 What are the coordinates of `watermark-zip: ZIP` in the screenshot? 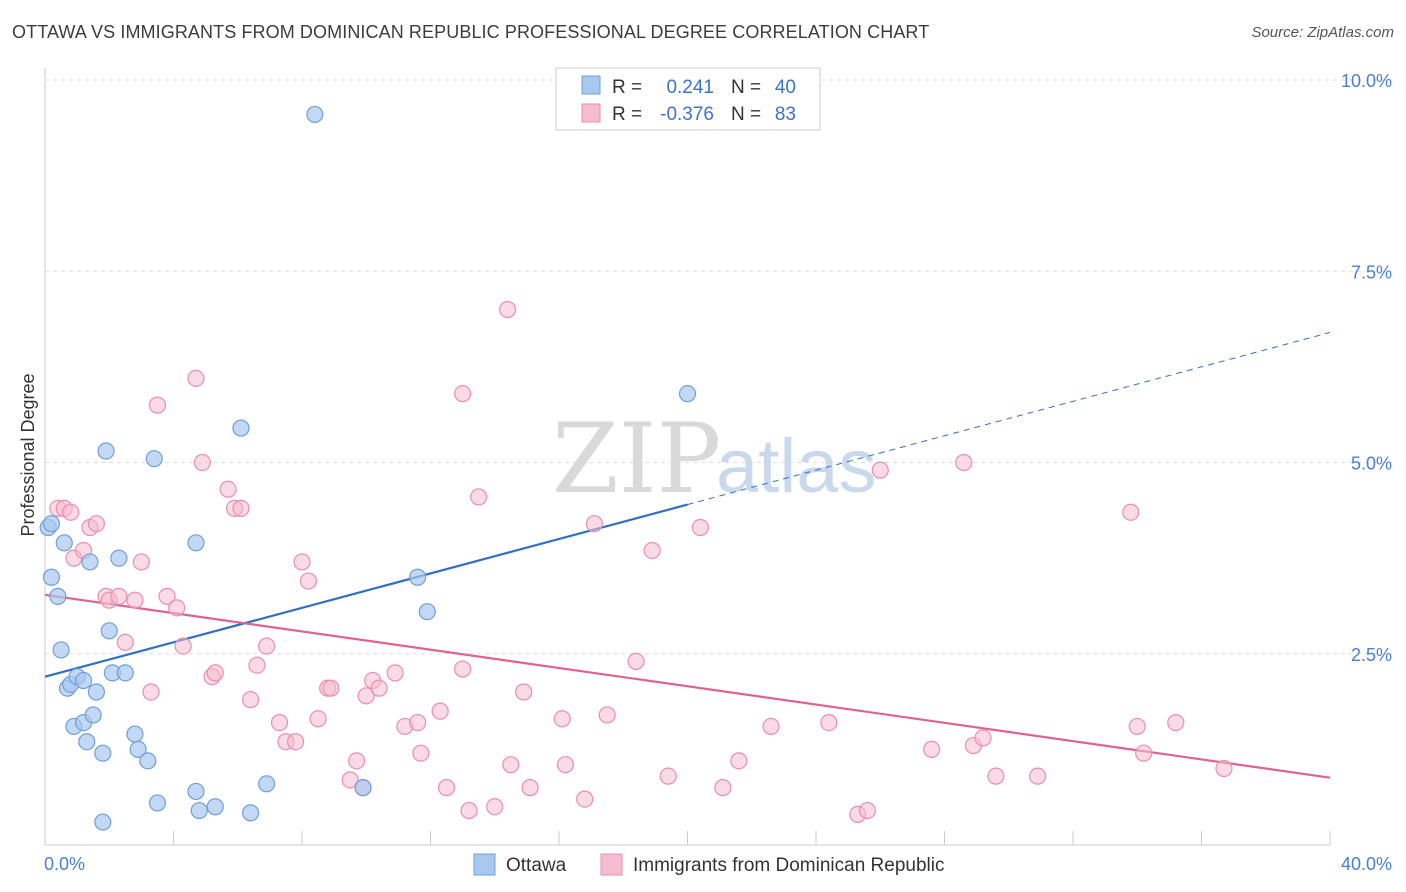 It's located at (636, 459).